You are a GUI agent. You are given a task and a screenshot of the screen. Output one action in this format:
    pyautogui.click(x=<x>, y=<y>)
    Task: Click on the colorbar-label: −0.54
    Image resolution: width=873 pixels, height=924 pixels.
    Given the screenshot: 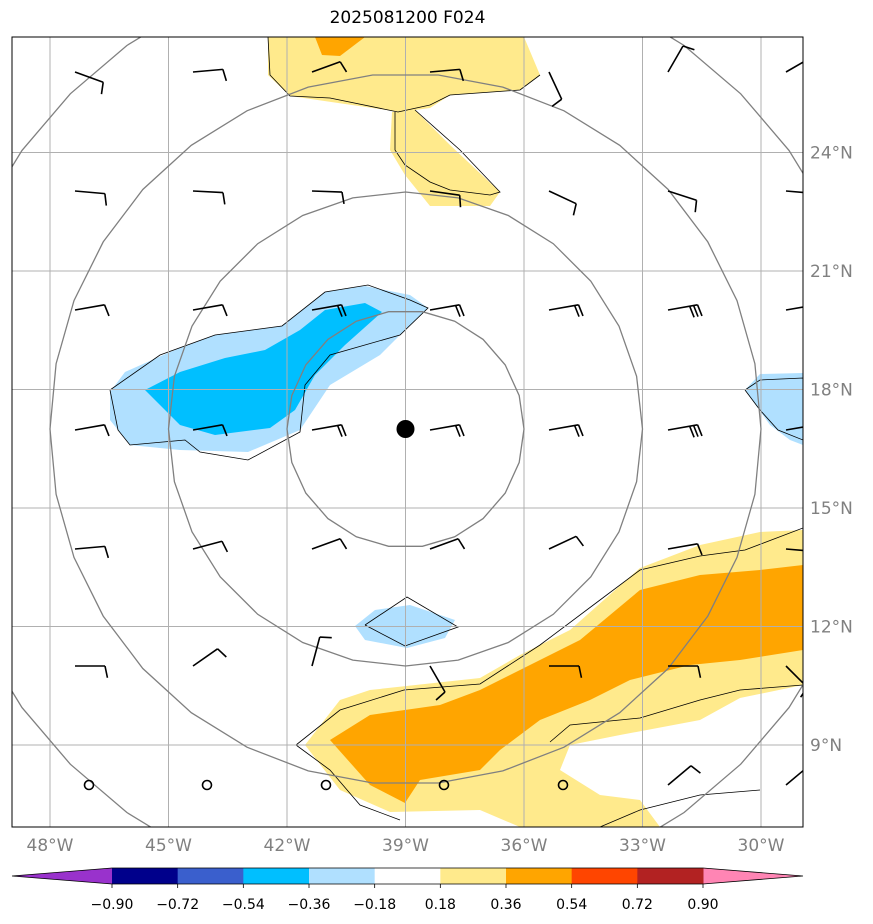 What is the action you would take?
    pyautogui.click(x=243, y=905)
    